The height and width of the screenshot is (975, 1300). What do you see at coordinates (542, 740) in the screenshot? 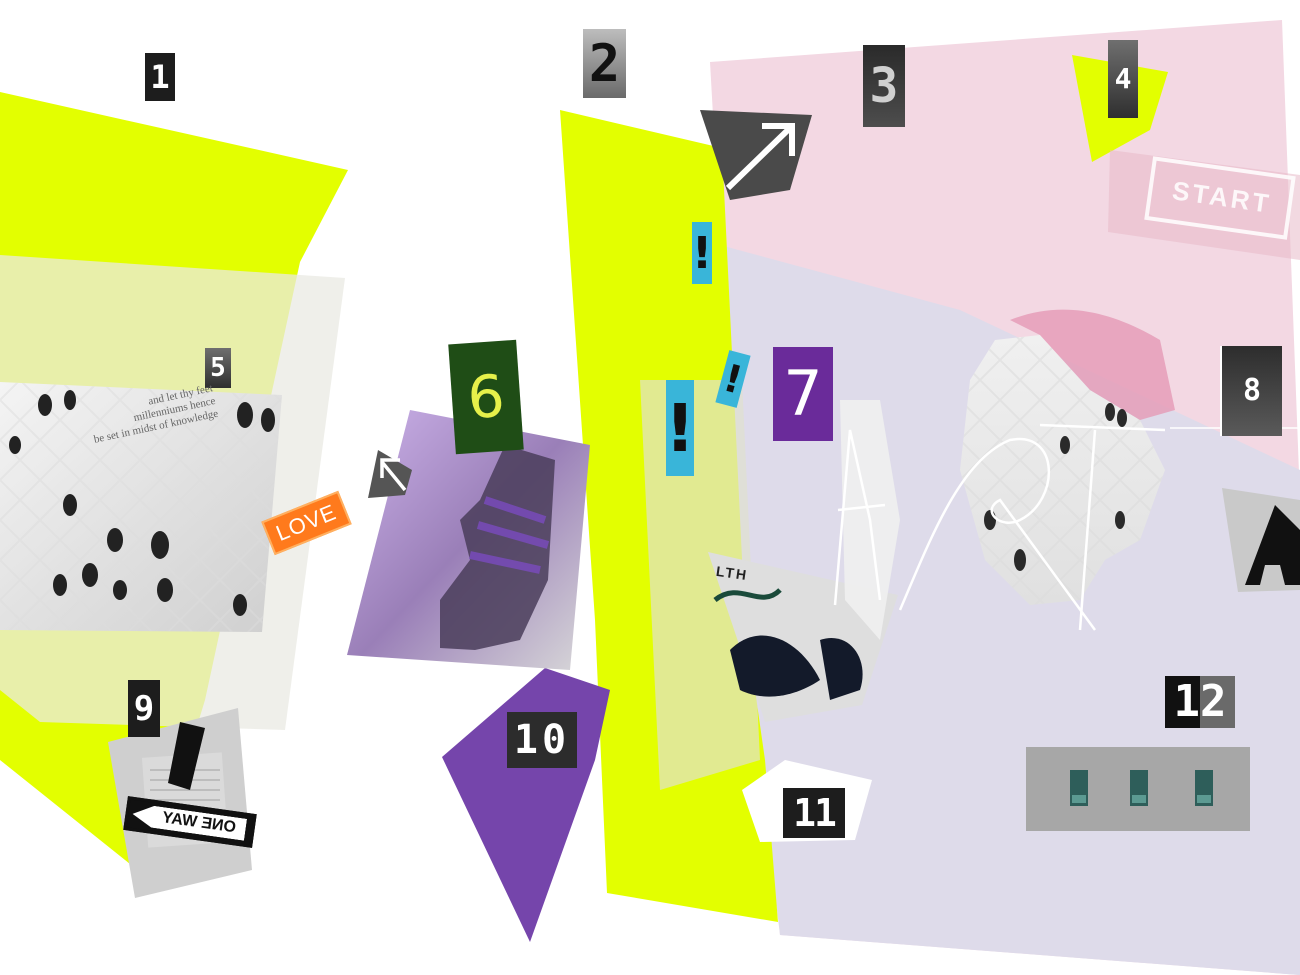
I see `number-tile-10: 10` at bounding box center [542, 740].